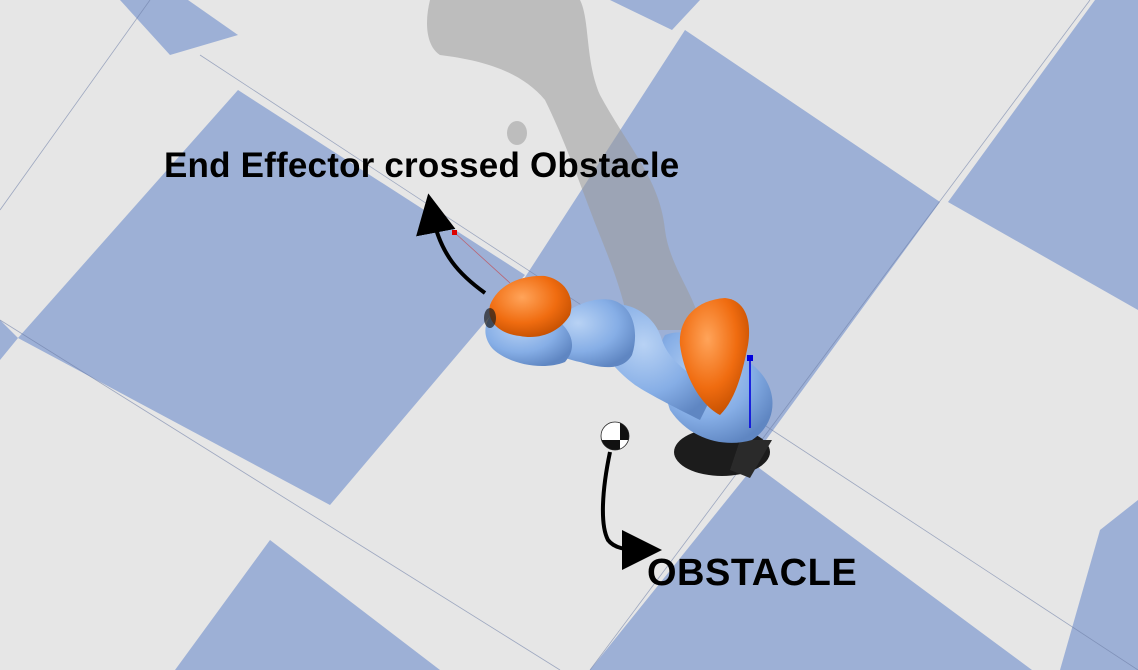 Image resolution: width=1138 pixels, height=670 pixels. Describe the element at coordinates (482, 258) in the screenshot. I see `end-effector-path` at that location.